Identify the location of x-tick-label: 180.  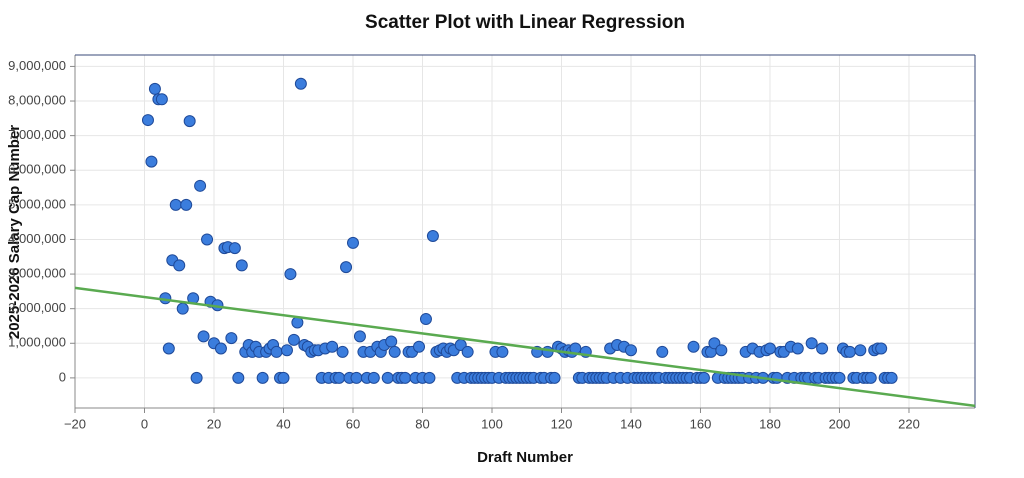
(770, 423).